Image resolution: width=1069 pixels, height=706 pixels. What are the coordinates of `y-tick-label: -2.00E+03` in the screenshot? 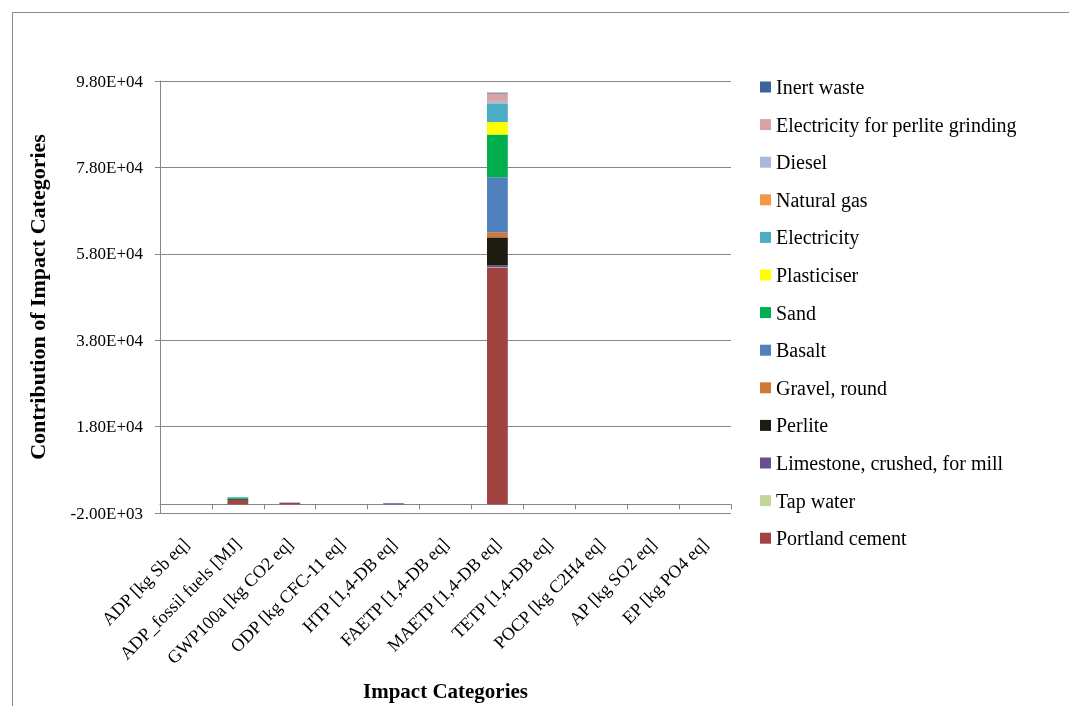 It's located at (106, 513).